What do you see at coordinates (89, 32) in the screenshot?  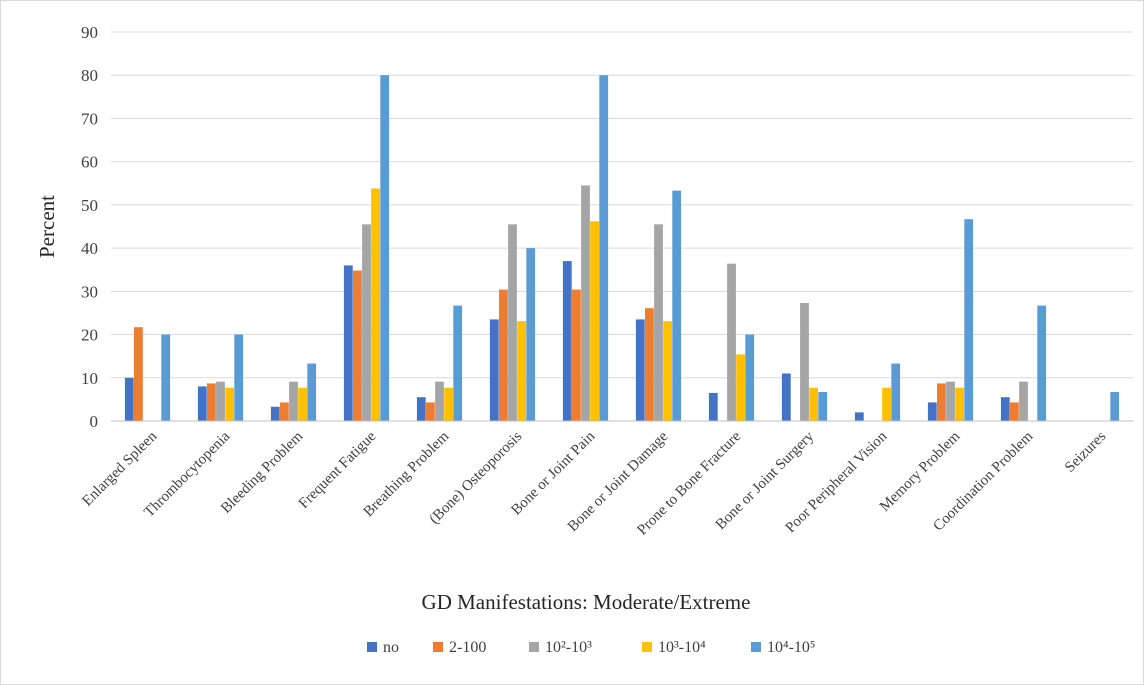 I see `y-tick-label: 90` at bounding box center [89, 32].